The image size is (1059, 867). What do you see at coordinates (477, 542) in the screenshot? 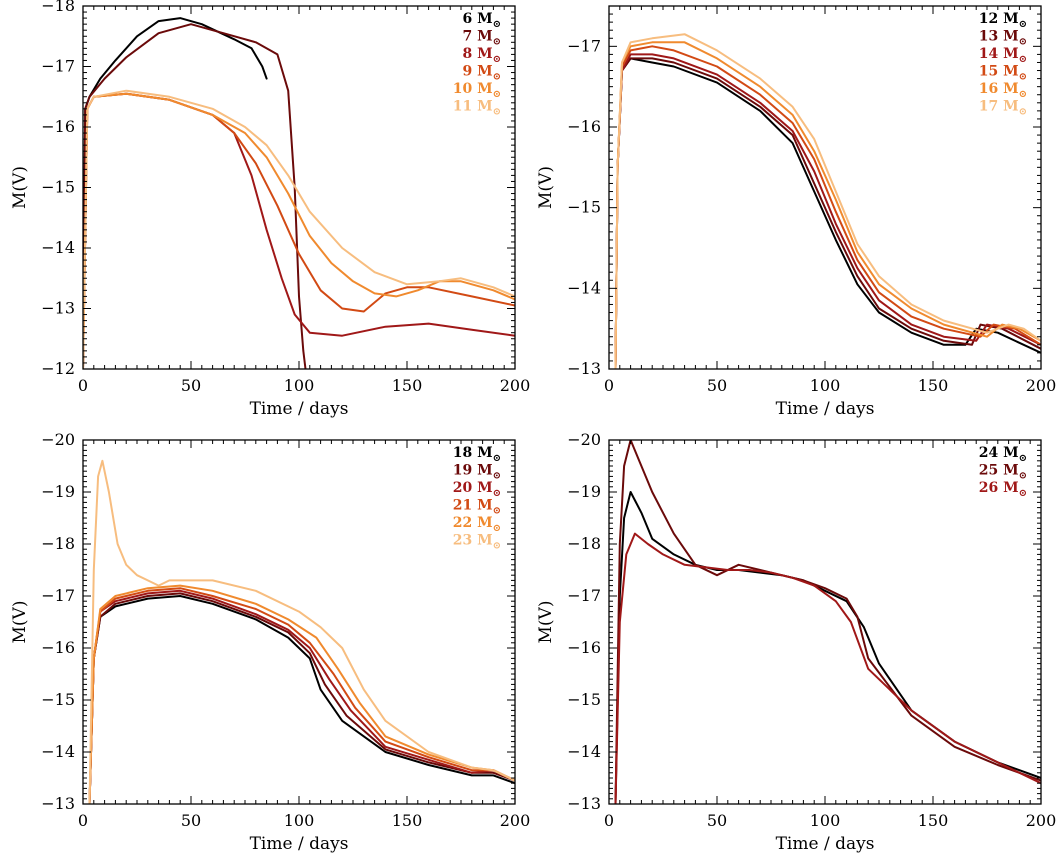
I see `legend-entry-23: 23 M⊙` at bounding box center [477, 542].